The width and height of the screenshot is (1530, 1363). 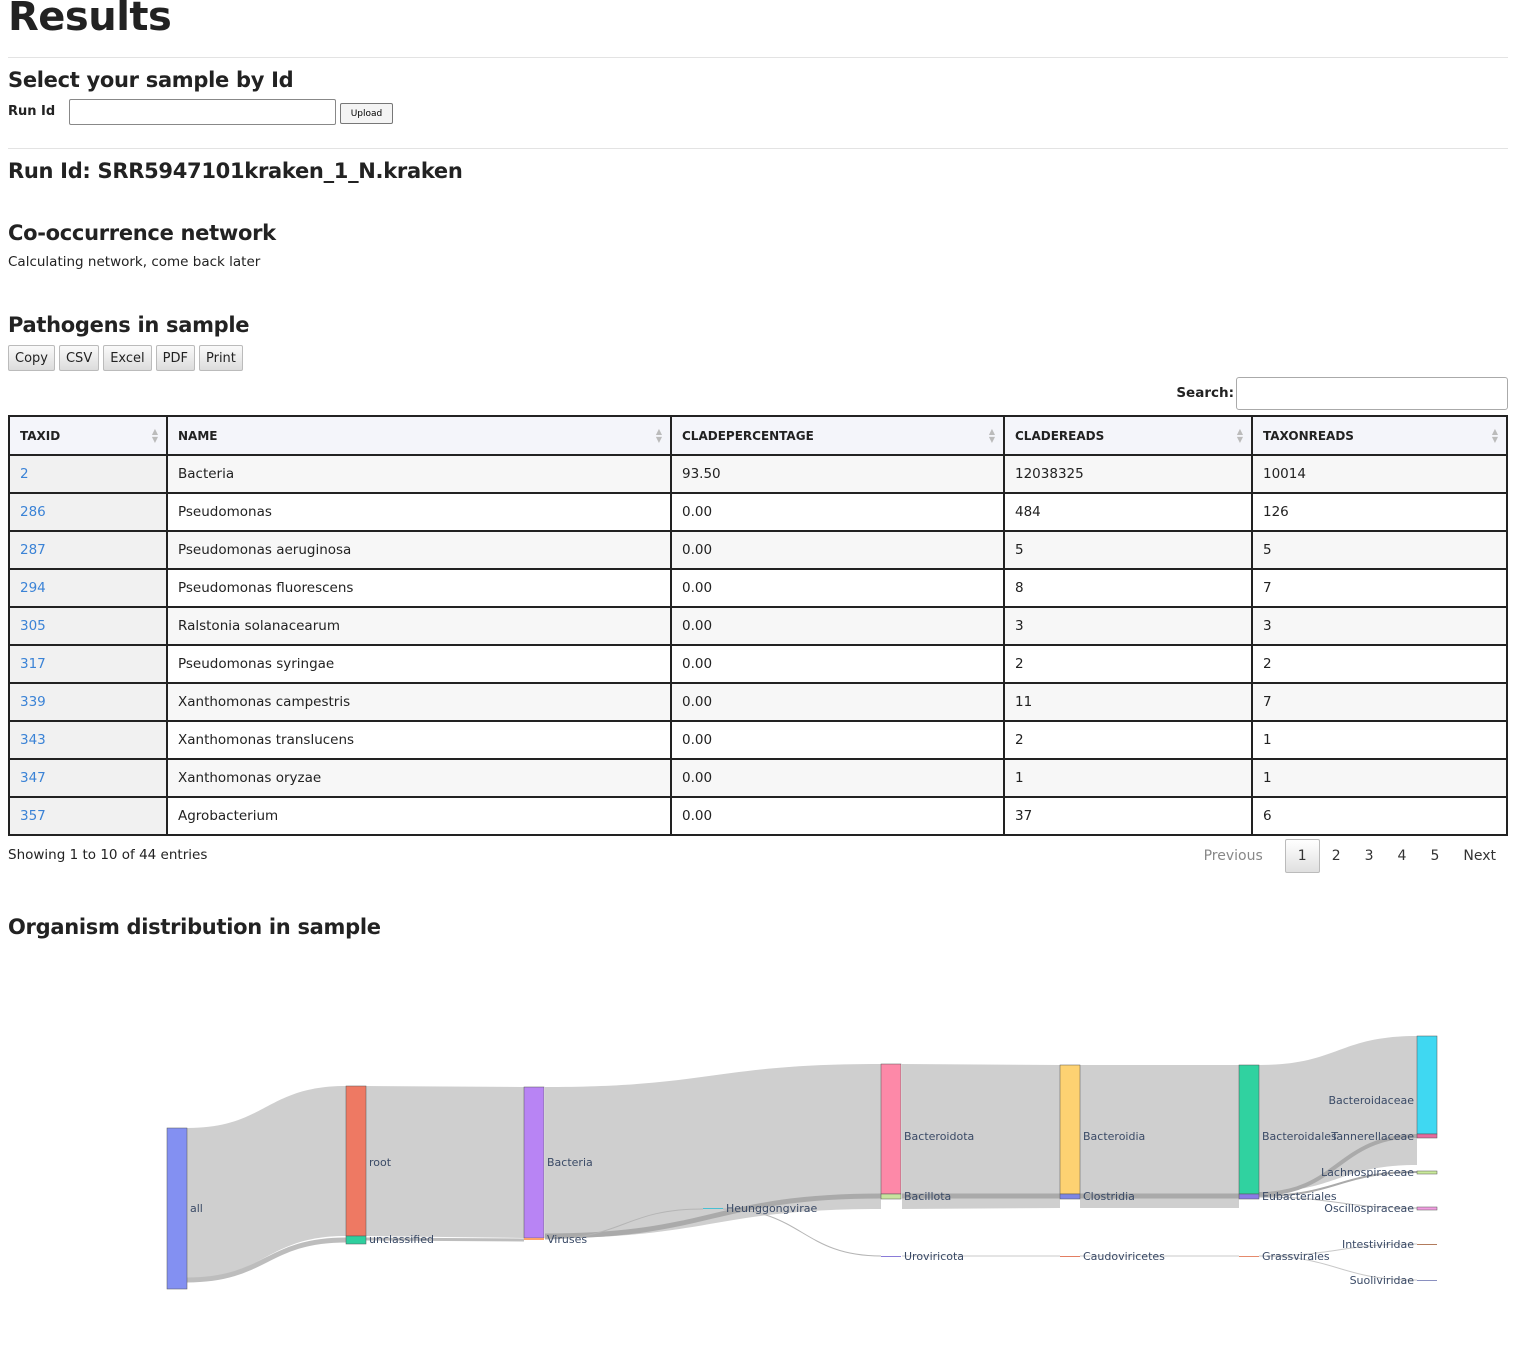 What do you see at coordinates (235, 171) in the screenshot?
I see `run-heading: Run Id: SRR5947101kraken_1_N.kraken` at bounding box center [235, 171].